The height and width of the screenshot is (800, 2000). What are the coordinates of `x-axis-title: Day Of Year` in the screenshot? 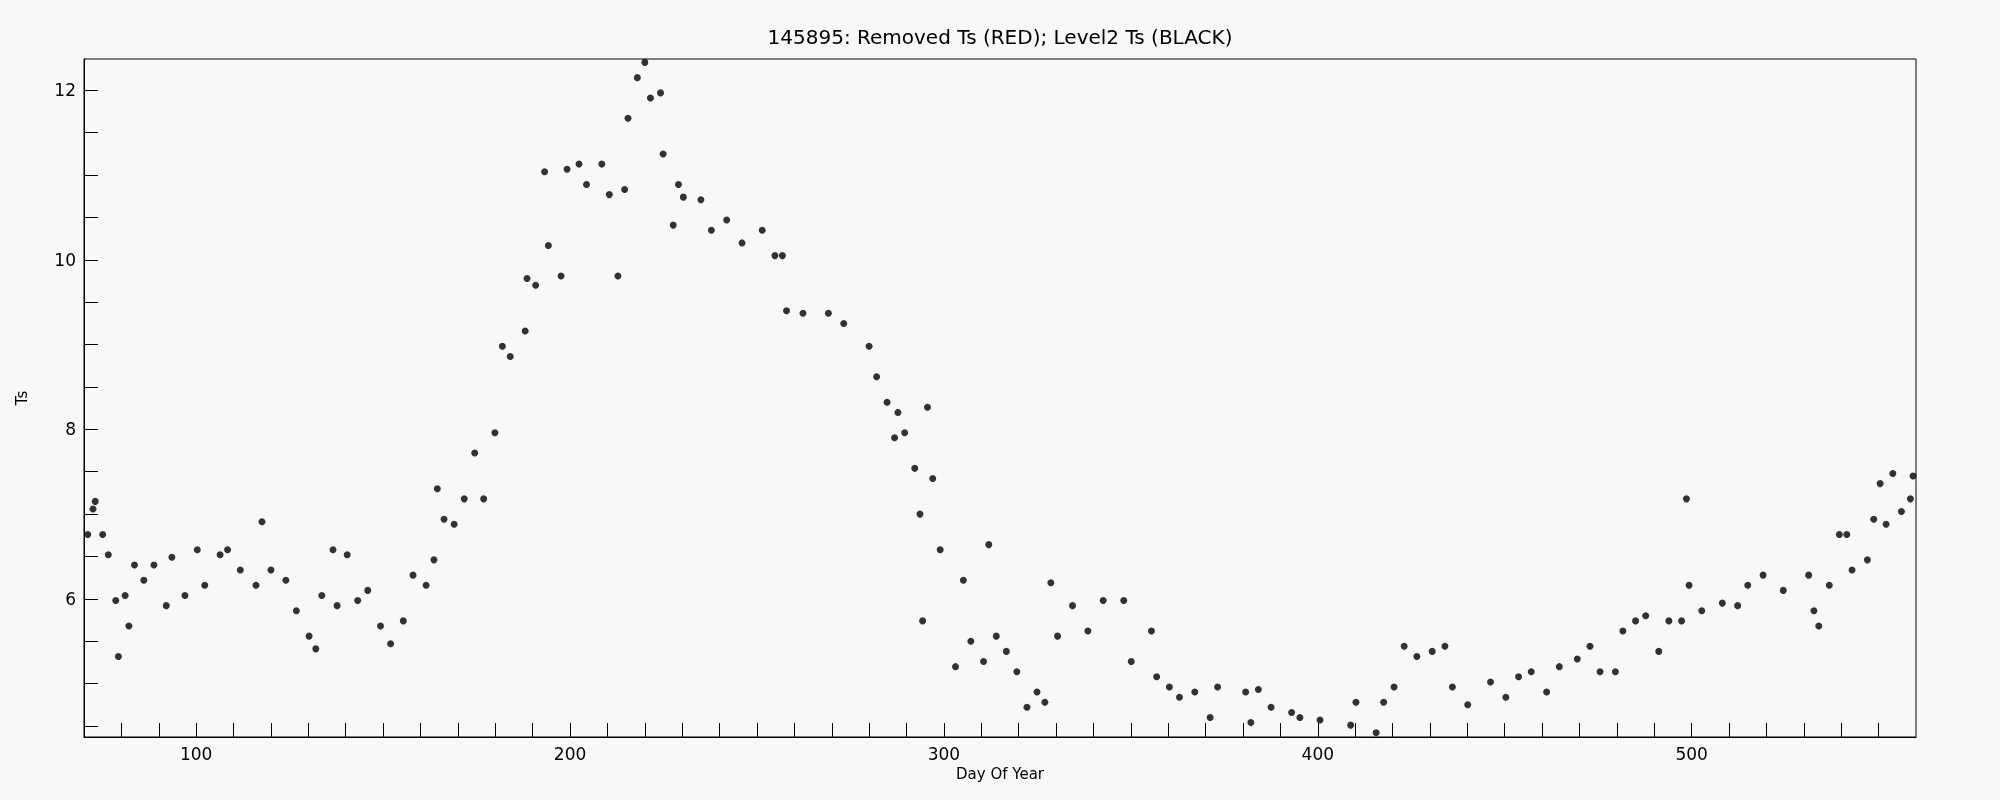 It's located at (1000, 774).